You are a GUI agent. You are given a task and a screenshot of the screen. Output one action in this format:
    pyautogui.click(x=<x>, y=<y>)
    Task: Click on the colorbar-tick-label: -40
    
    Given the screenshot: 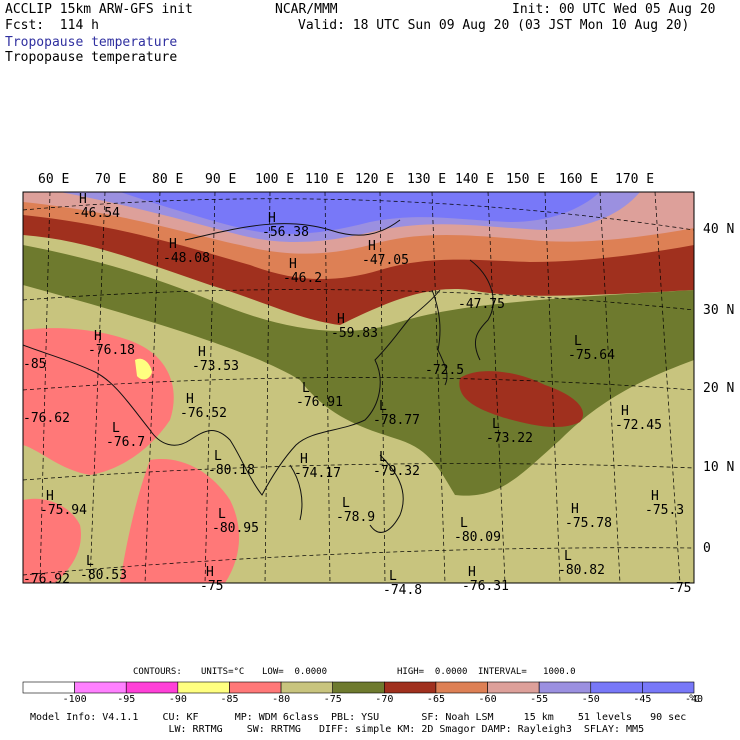 What is the action you would take?
    pyautogui.click(x=694, y=699)
    